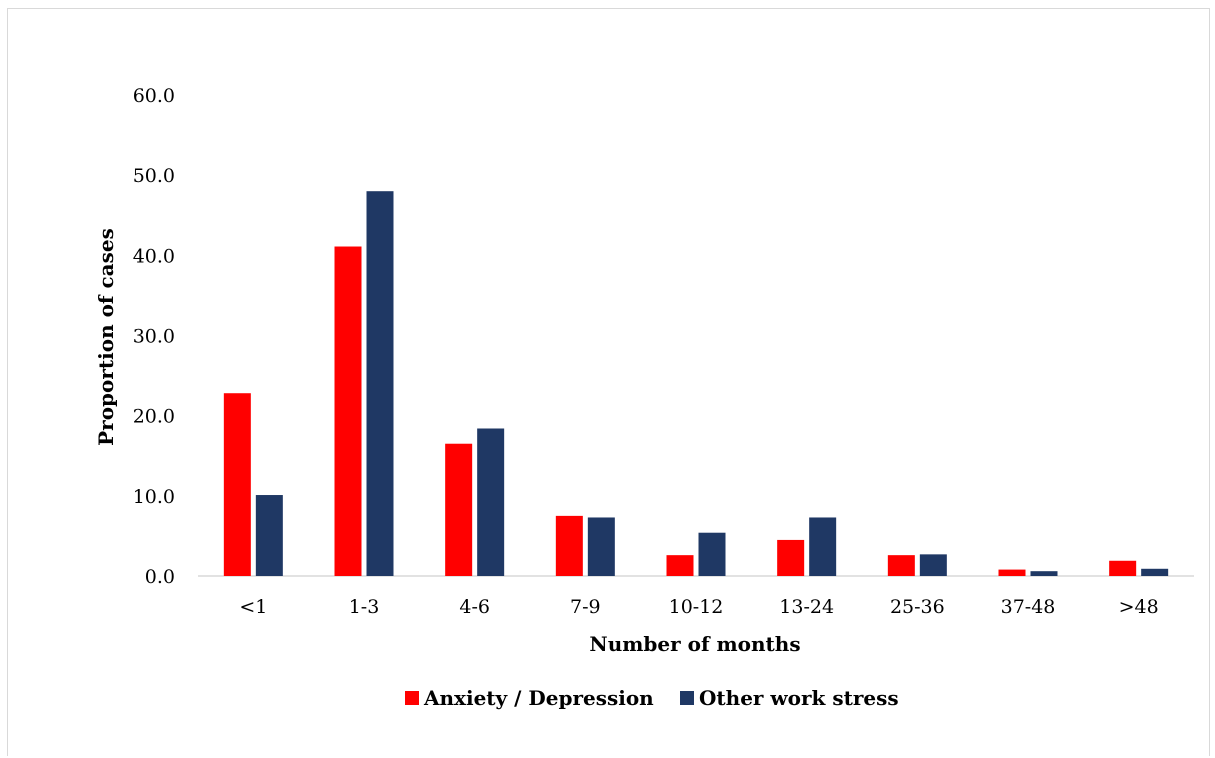 This screenshot has width=1215, height=758. What do you see at coordinates (154, 497) in the screenshot?
I see `y-tick-label: 10.0` at bounding box center [154, 497].